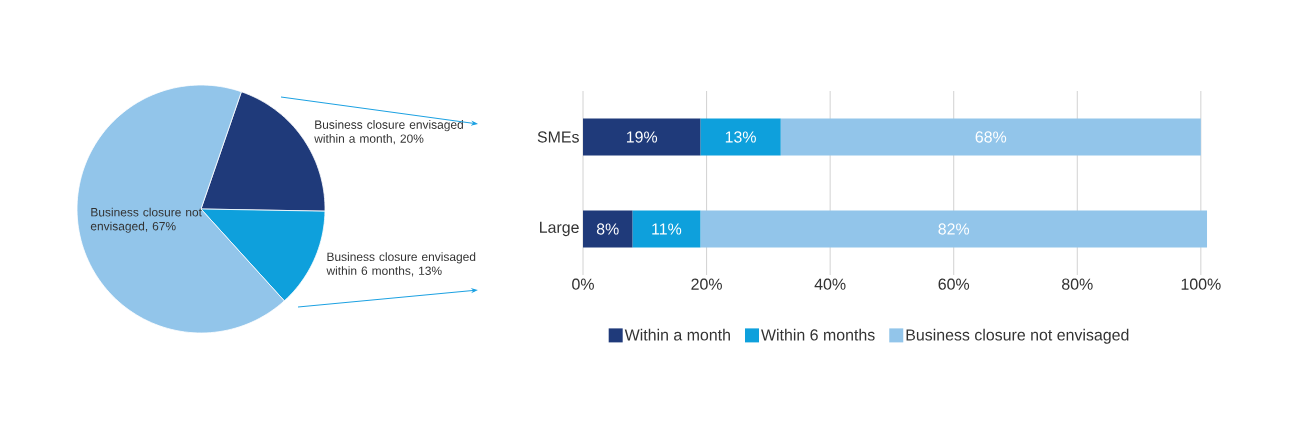  I want to click on slice-label: Business closure envisaged within 6 months, 13%, so click(401, 264).